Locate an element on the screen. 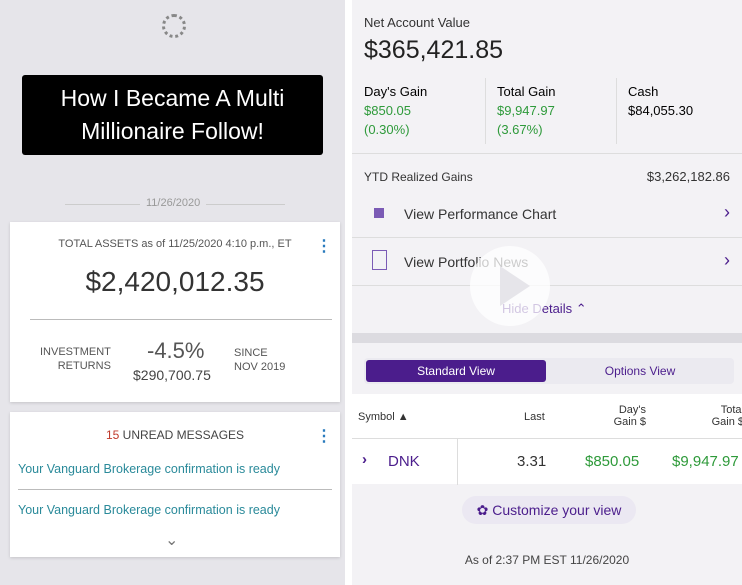 The image size is (742, 585). th: Symbol ▲ is located at coordinates (383, 417).